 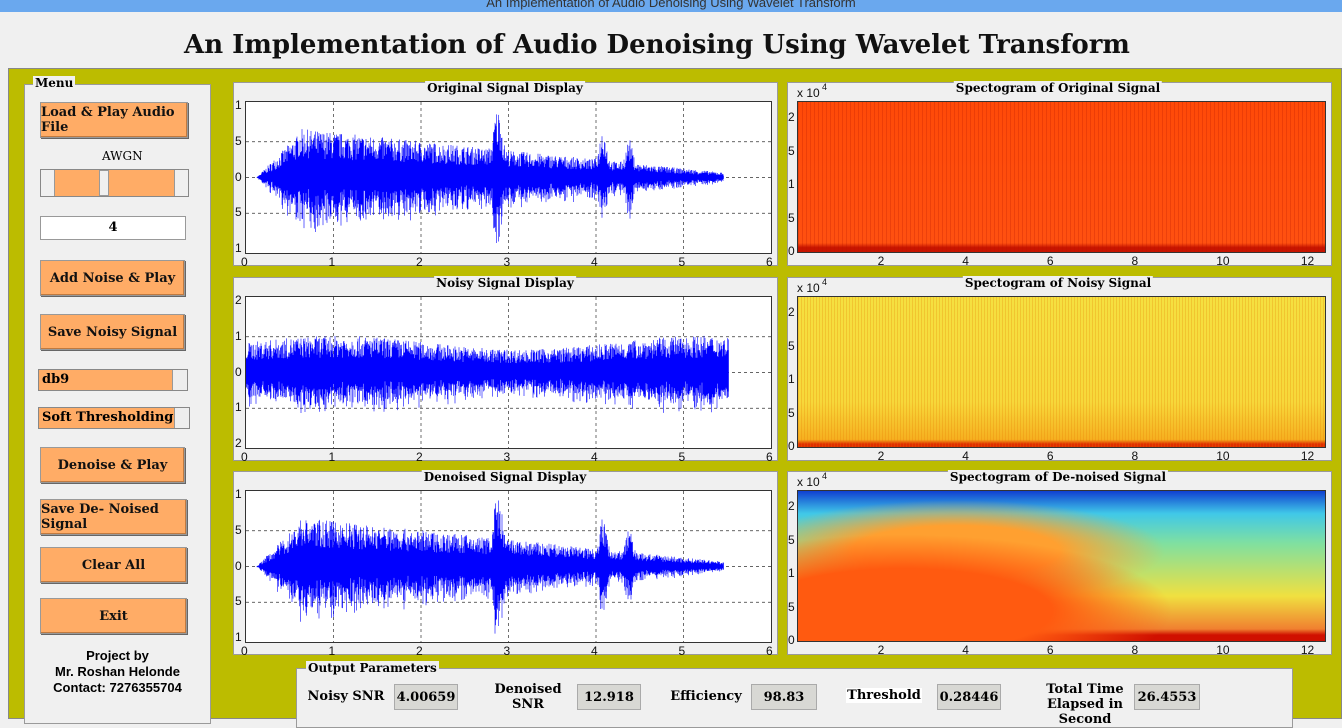 I want to click on slider-thumb, so click(x=104, y=183).